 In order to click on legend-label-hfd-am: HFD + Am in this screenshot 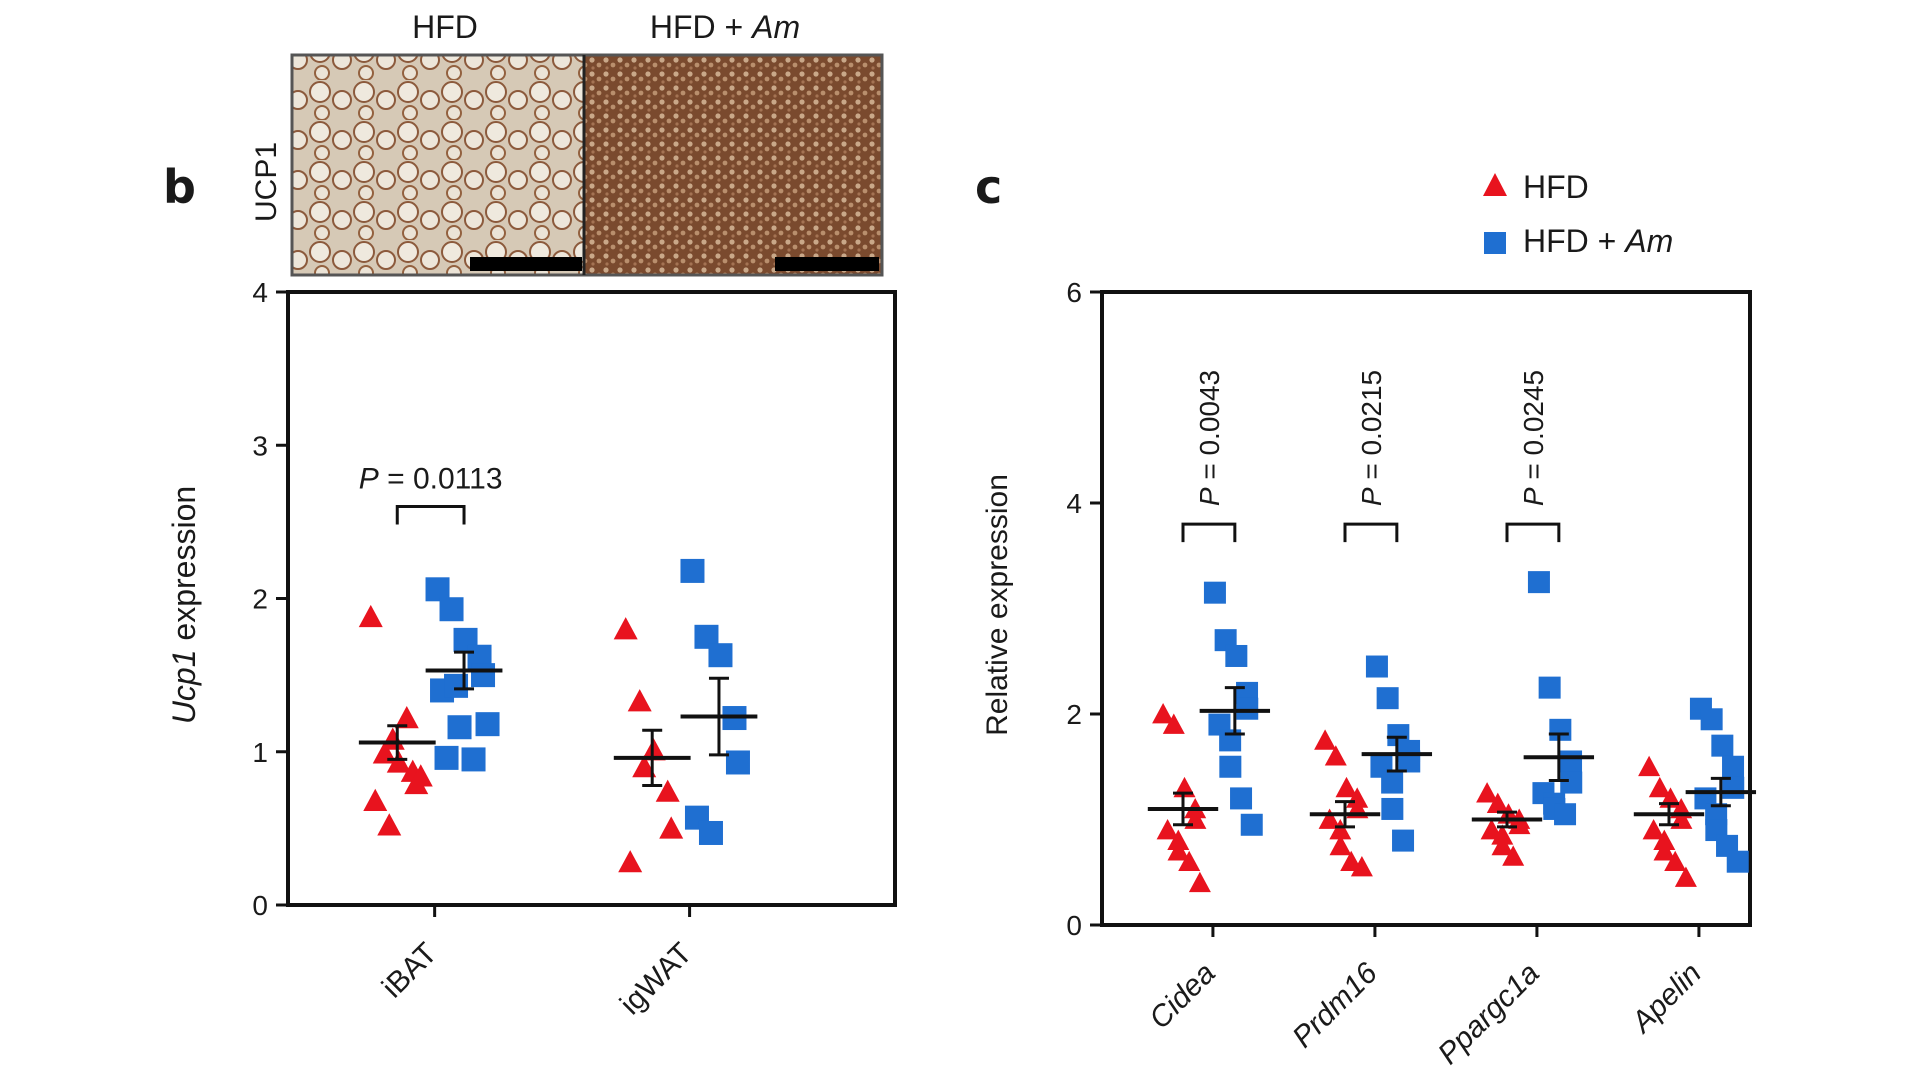, I will do `click(1598, 241)`.